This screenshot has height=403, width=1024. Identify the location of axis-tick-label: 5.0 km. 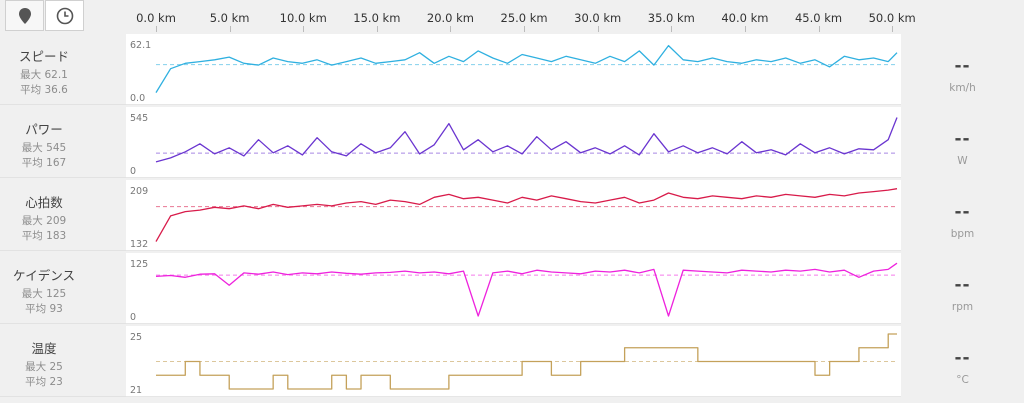
(229, 18).